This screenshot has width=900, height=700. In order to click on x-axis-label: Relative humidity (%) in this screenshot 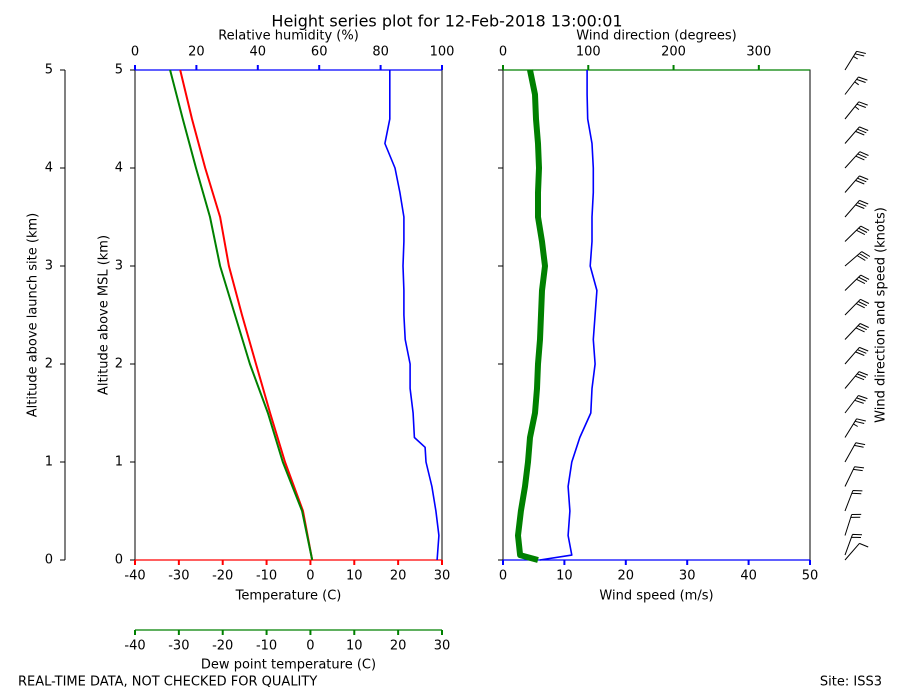, I will do `click(288, 36)`.